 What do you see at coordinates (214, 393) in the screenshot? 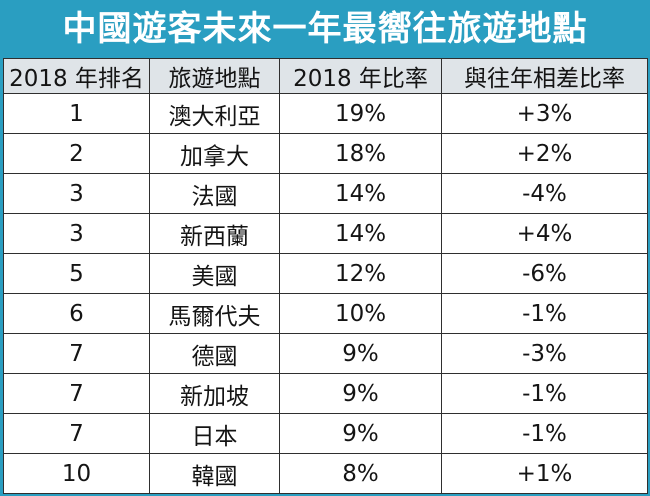
I see `destination-cell: 新加坡` at bounding box center [214, 393].